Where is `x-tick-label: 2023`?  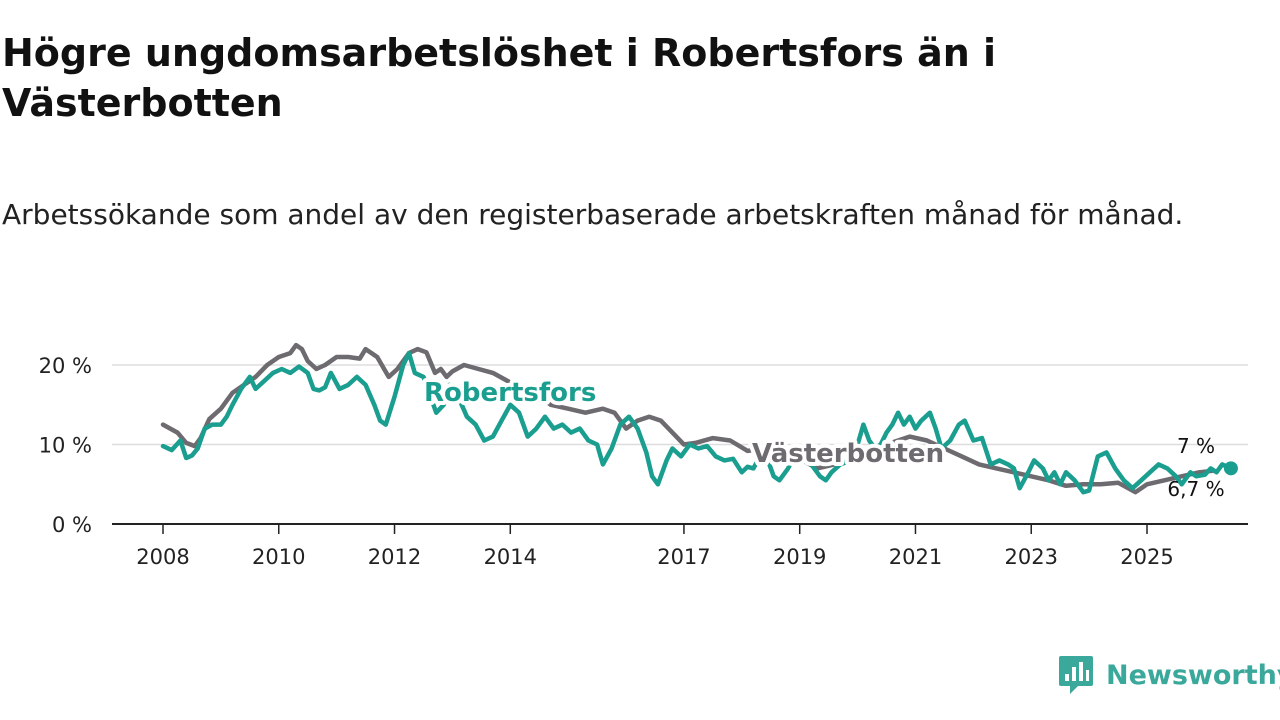
x-tick-label: 2023 is located at coordinates (1031, 557).